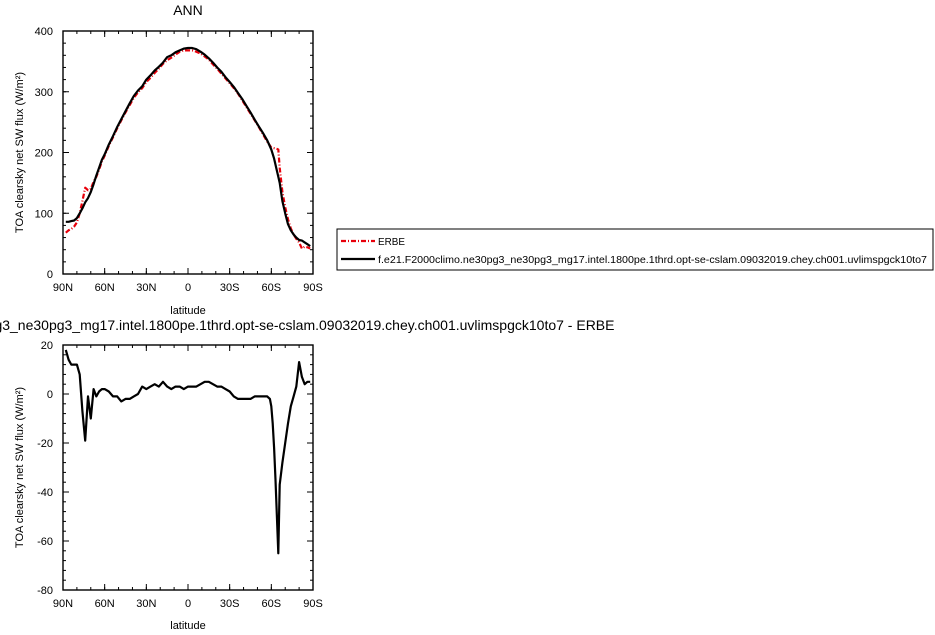  Describe the element at coordinates (44, 154) in the screenshot. I see `y-tick-label: 200` at that location.